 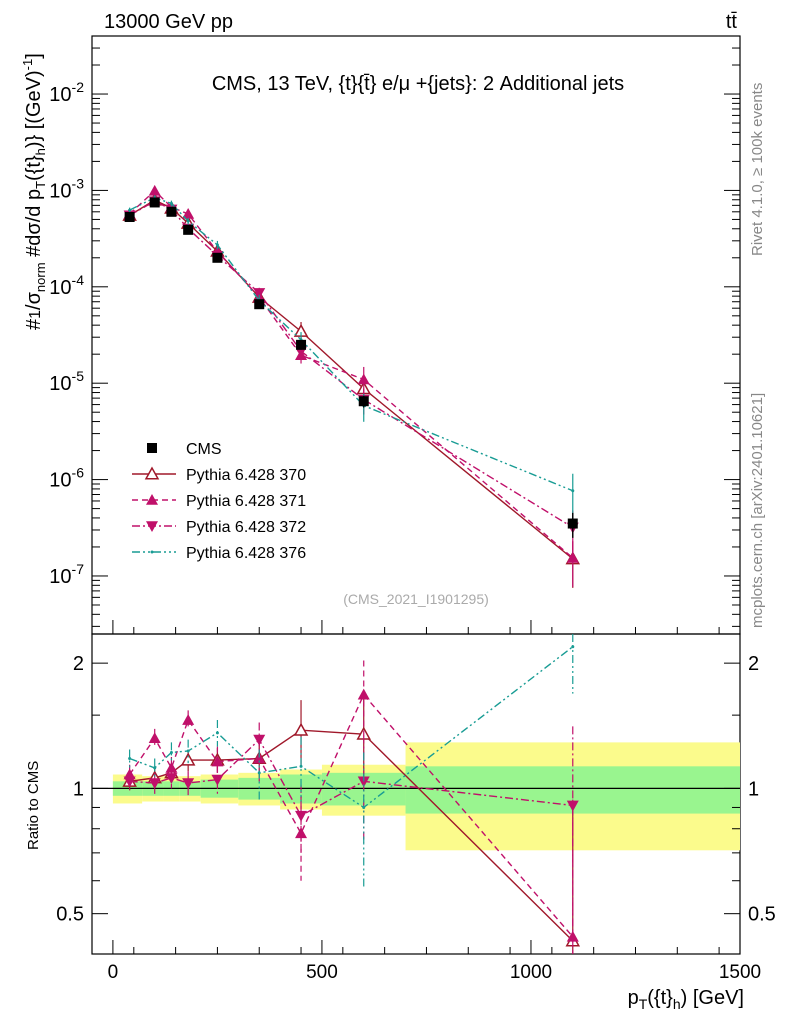 What do you see at coordinates (753, 789) in the screenshot?
I see `ratio-tick-label-right: 1` at bounding box center [753, 789].